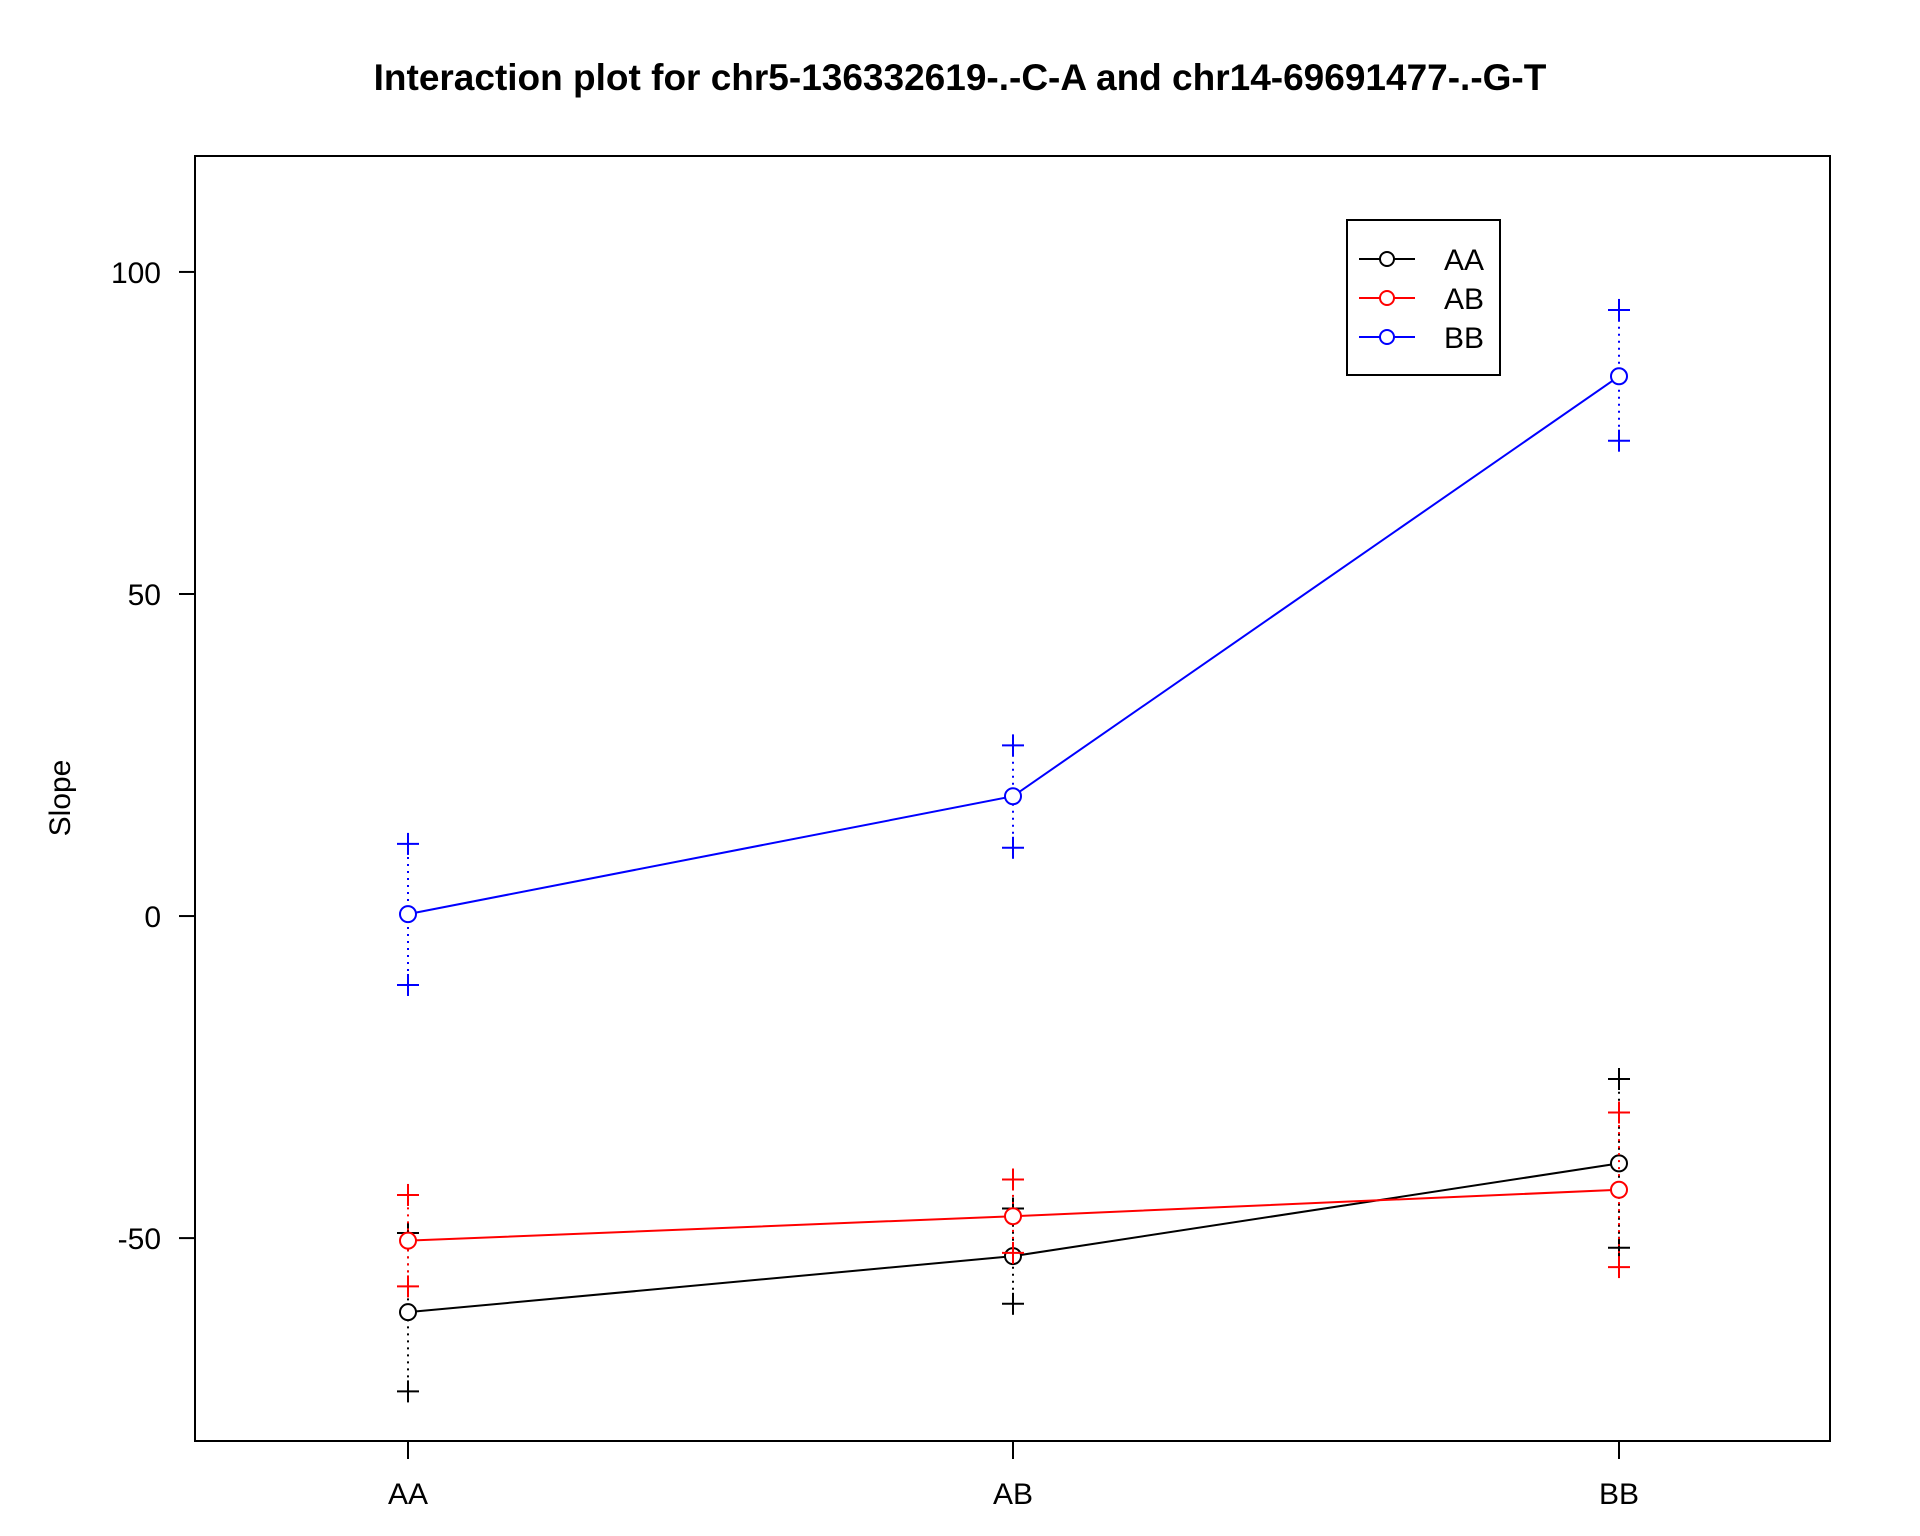 The height and width of the screenshot is (1536, 1920). What do you see at coordinates (153, 756) in the screenshot?
I see `y-axis: -50 0 50 100` at bounding box center [153, 756].